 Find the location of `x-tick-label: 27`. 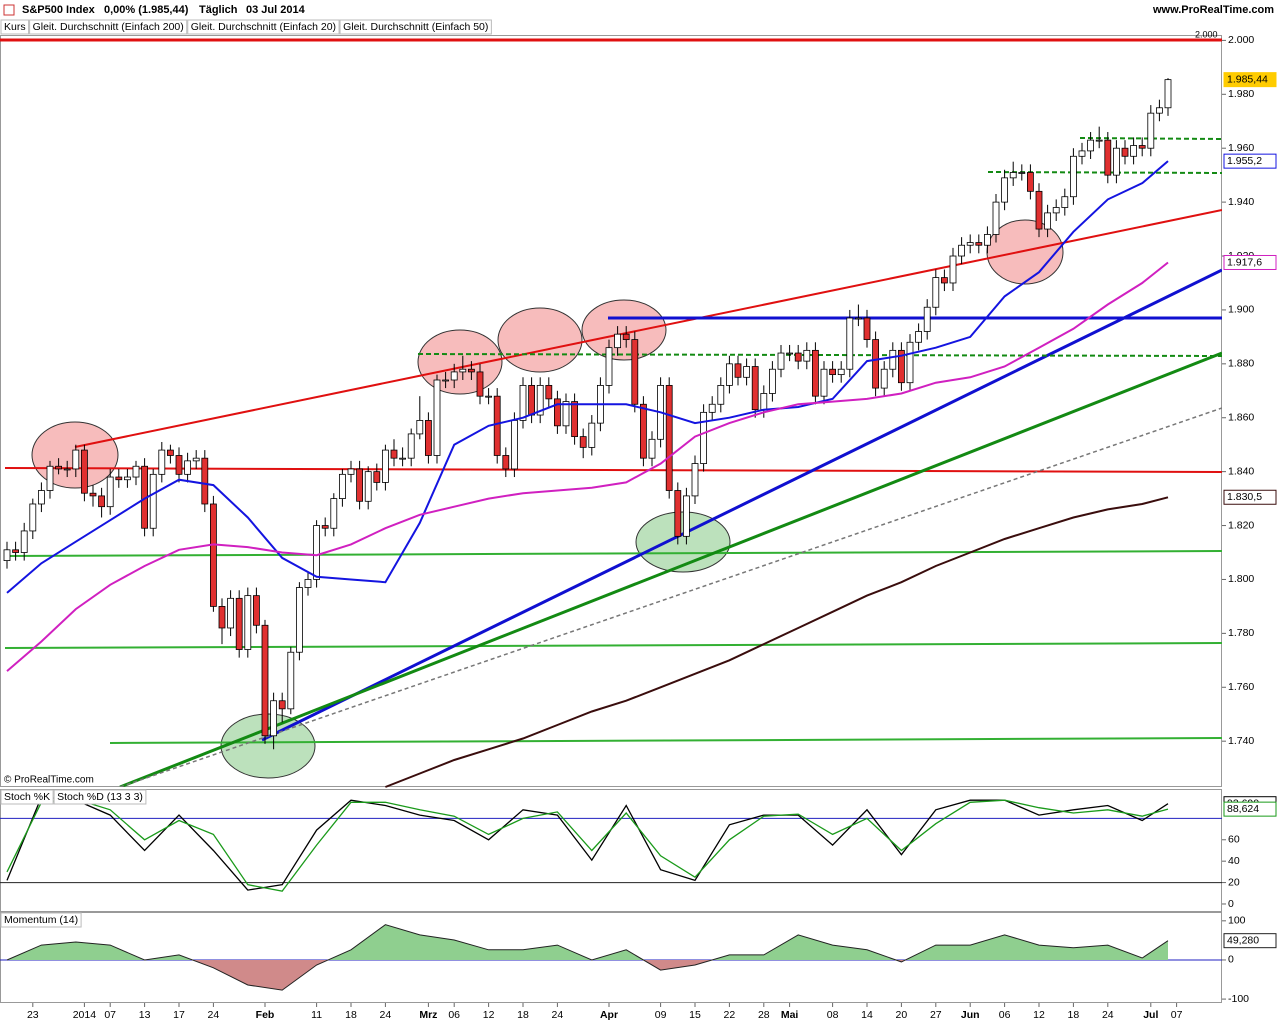

x-tick-label: 27 is located at coordinates (936, 1015).